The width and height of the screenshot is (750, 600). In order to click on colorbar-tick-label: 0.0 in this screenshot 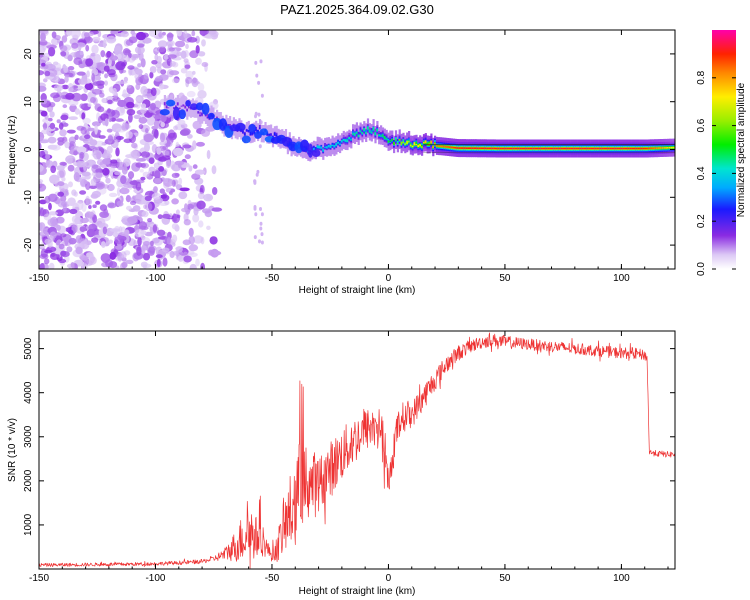, I will do `click(701, 269)`.